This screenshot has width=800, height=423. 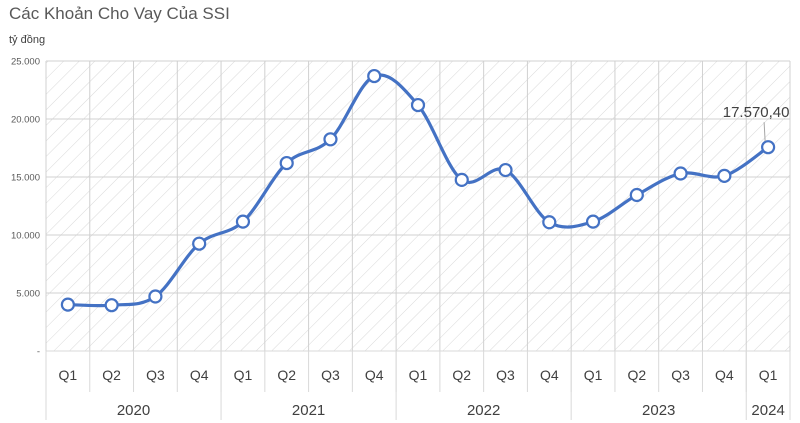 I want to click on unit-label: tỷ đồng, so click(x=27, y=40).